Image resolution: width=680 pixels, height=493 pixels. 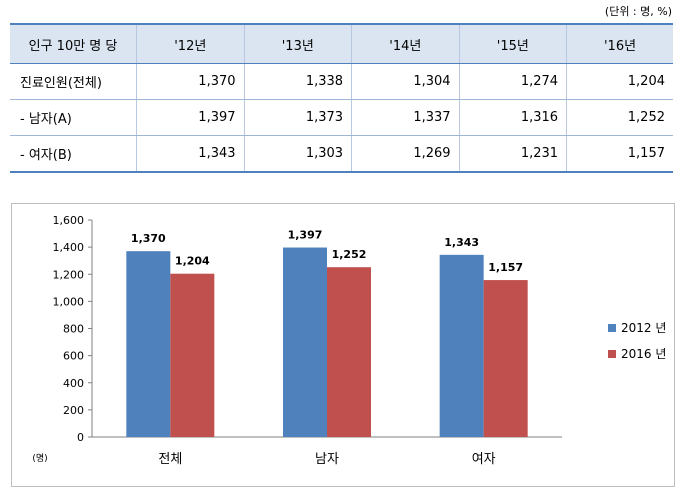 I want to click on y-tick-label: 600, so click(x=73, y=356).